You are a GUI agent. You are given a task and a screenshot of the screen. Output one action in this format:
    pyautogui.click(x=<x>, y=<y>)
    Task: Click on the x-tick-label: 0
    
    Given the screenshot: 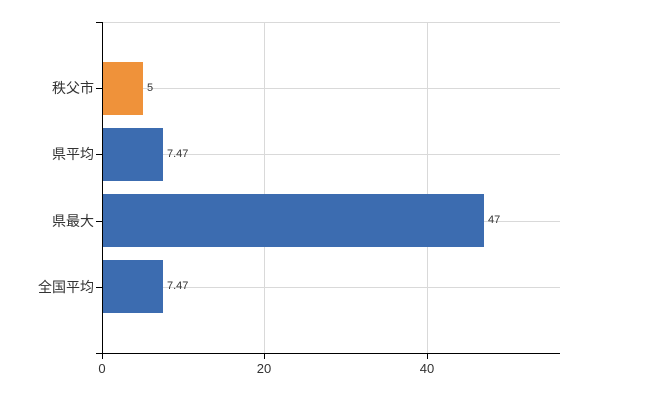 What is the action you would take?
    pyautogui.click(x=102, y=368)
    